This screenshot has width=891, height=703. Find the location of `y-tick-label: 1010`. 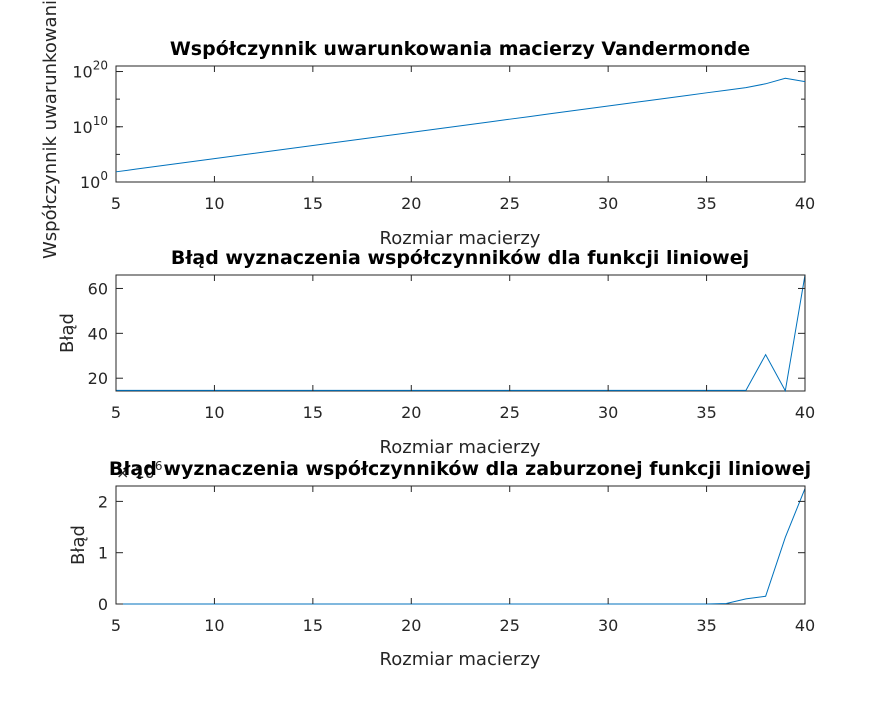

y-tick-label: 1010 is located at coordinates (90, 125).